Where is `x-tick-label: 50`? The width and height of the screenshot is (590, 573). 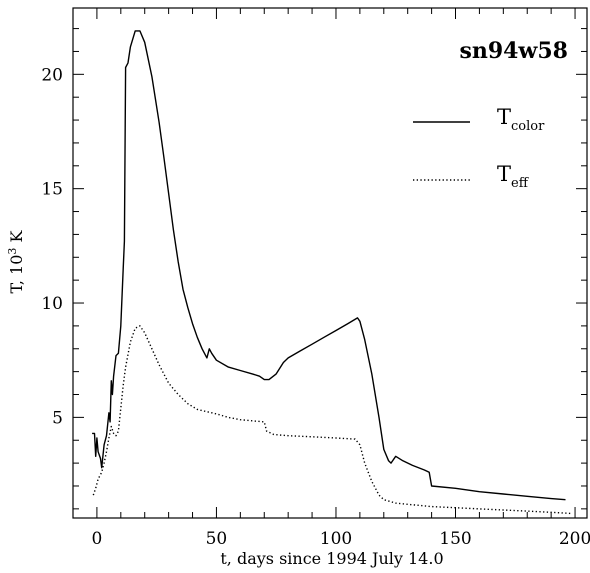 x-tick-label: 50 is located at coordinates (217, 539).